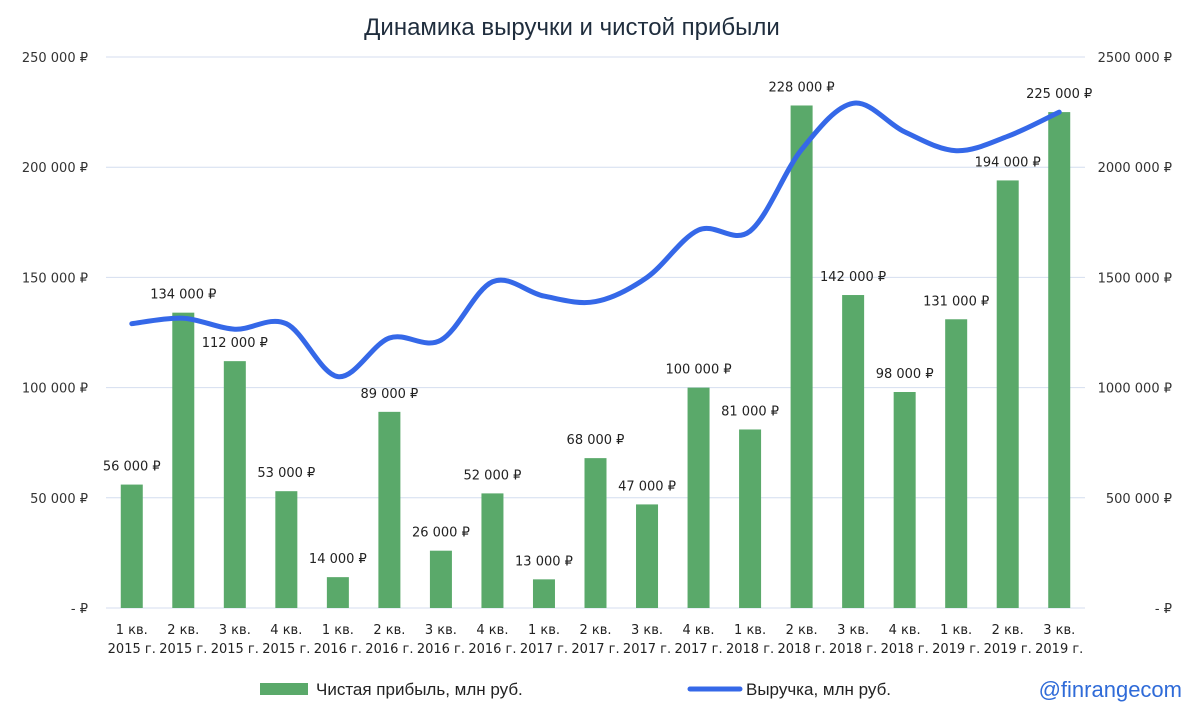  Describe the element at coordinates (235, 343) in the screenshot. I see `data-label: 112 000 ₽` at that location.